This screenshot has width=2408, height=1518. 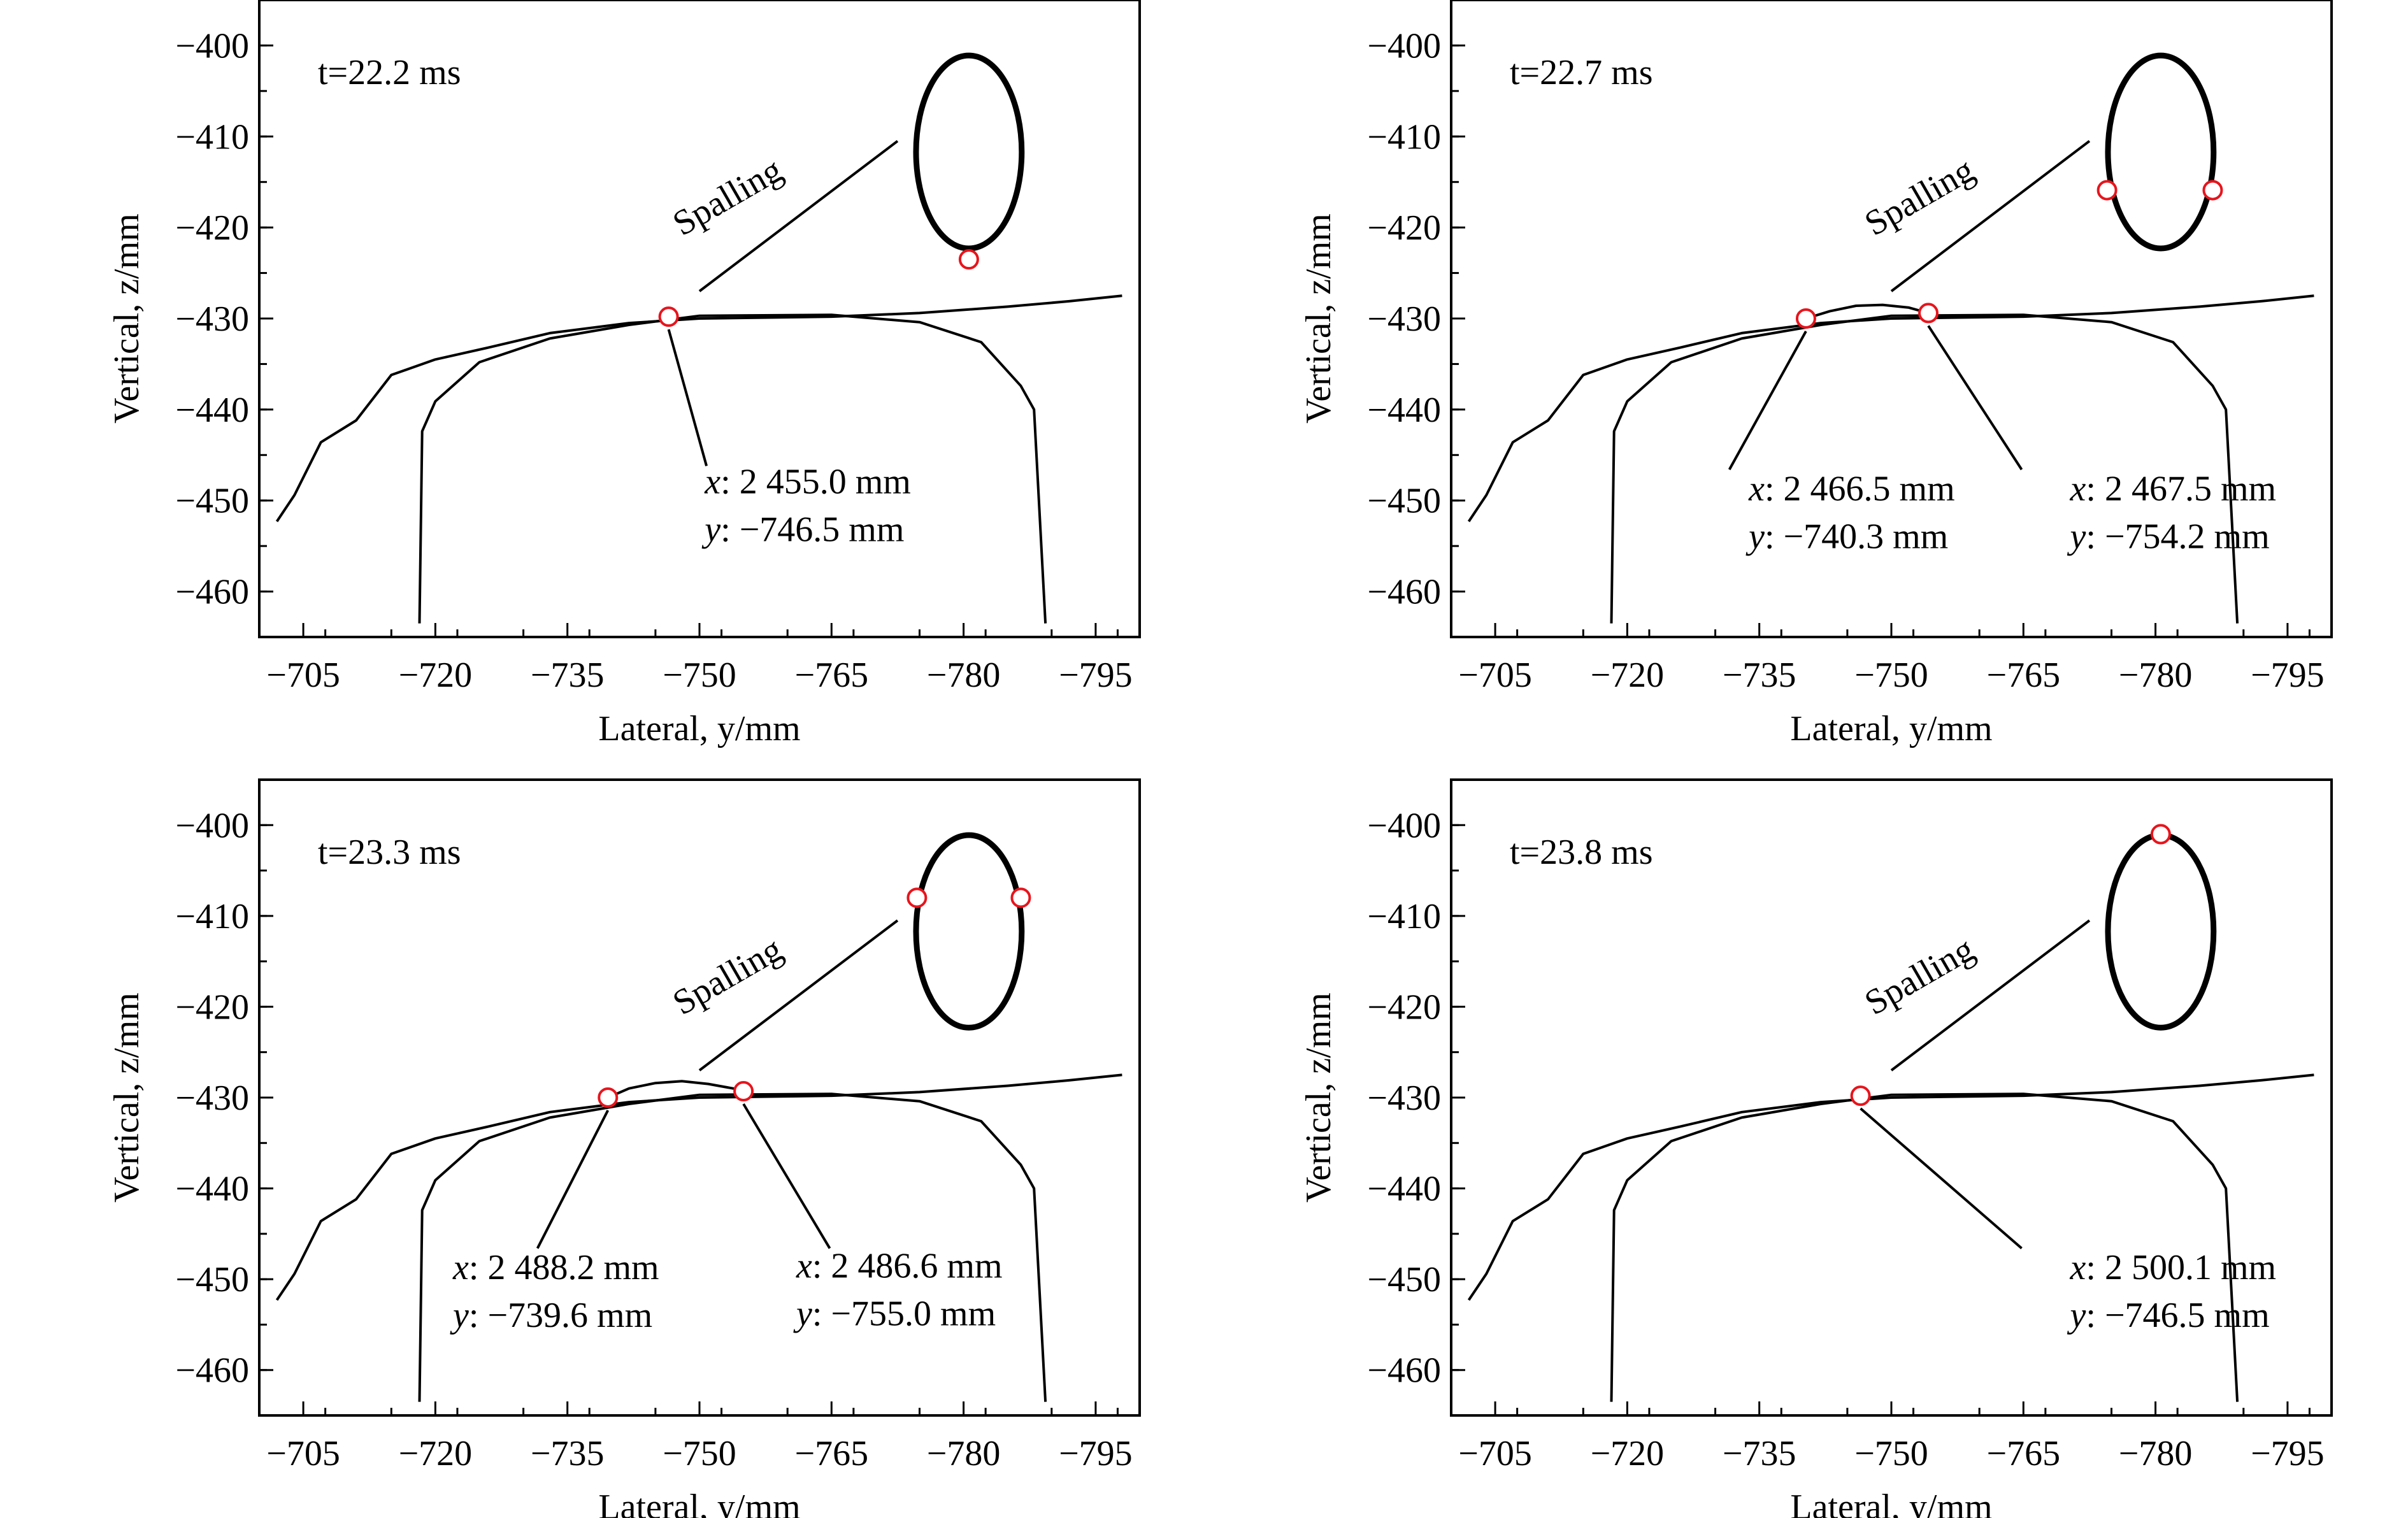 I want to click on time-label: t=22.2 ms, so click(x=389, y=72).